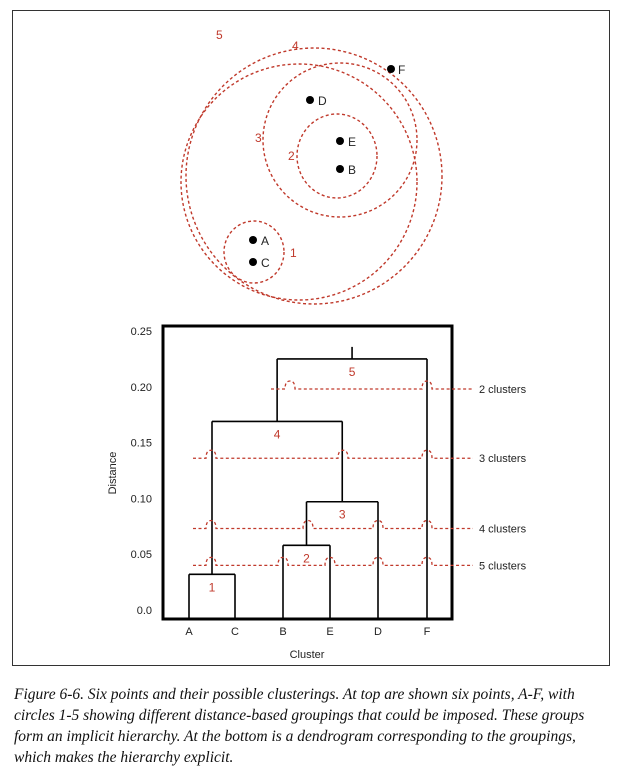 This screenshot has height=779, width=624. I want to click on y-tick-label: 0.20, so click(141, 388).